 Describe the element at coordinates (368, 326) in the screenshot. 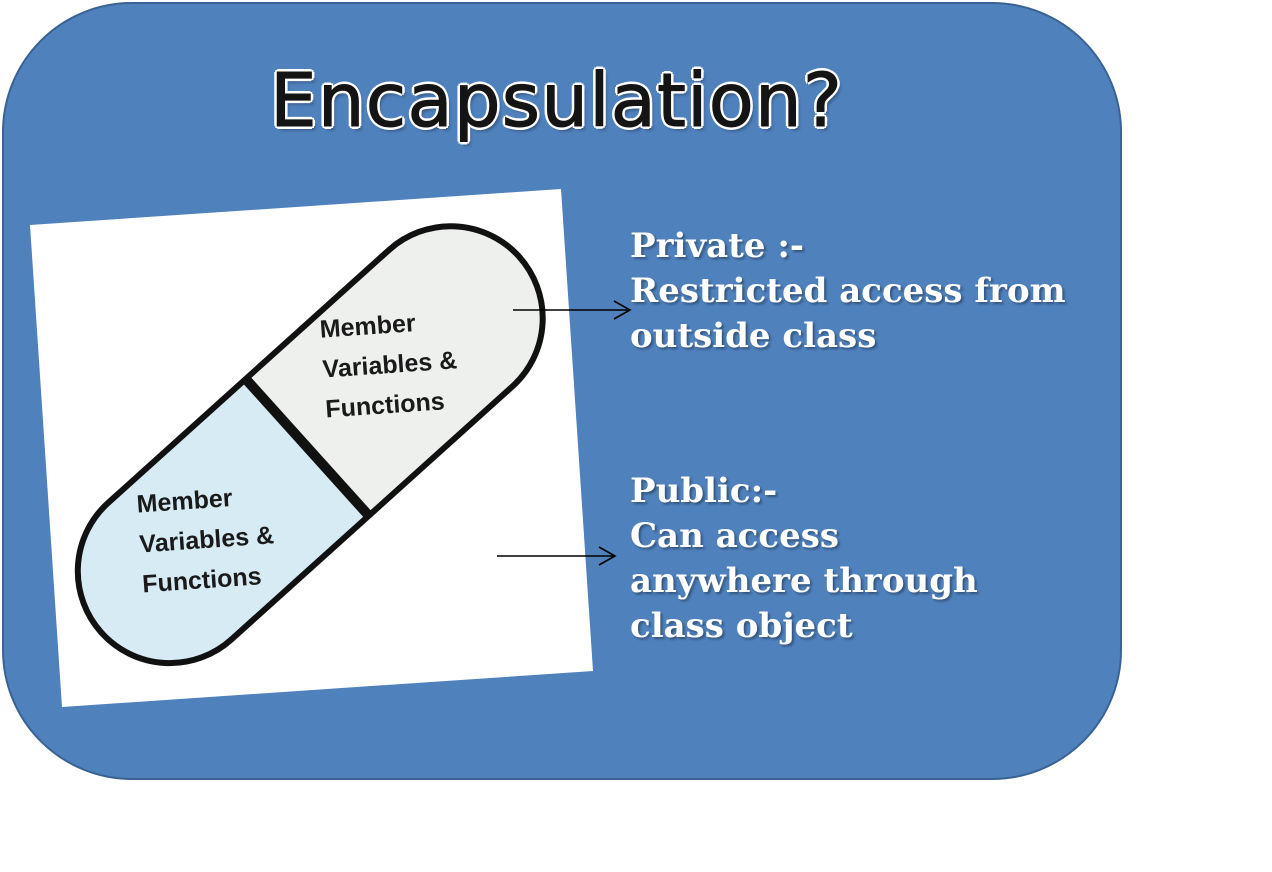

I see `upper-text-line-1: Member` at that location.